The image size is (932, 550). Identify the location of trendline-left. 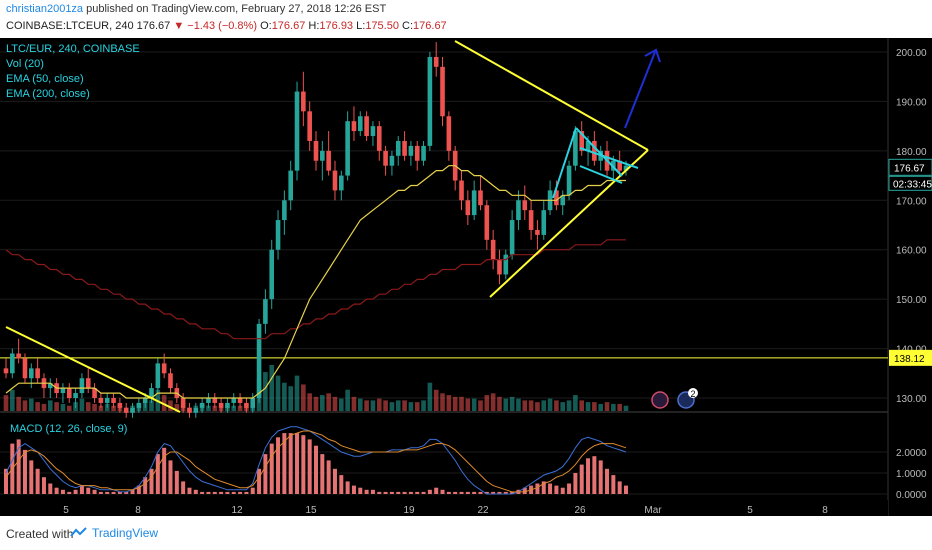
(93, 369).